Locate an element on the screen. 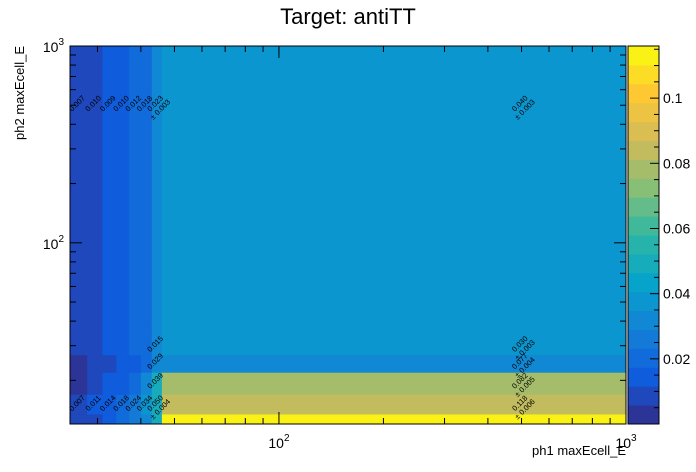 The width and height of the screenshot is (696, 472). colorbar-frame is located at coordinates (643, 235).